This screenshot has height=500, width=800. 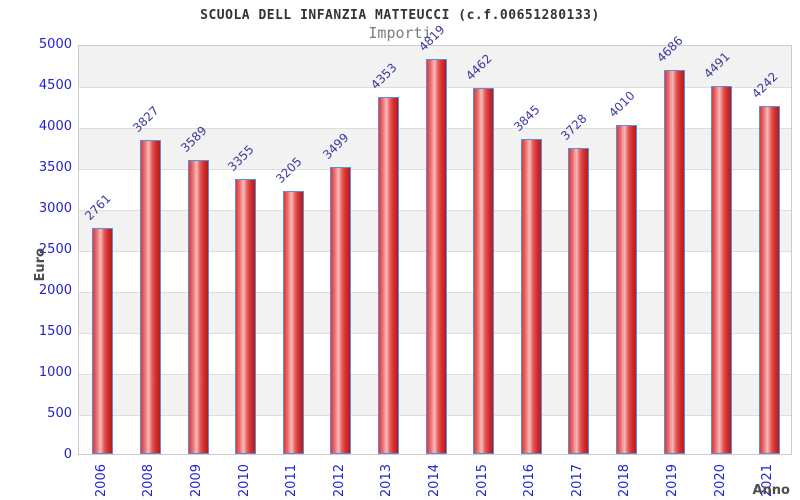 What do you see at coordinates (55, 44) in the screenshot?
I see `y-tick-label: 5000` at bounding box center [55, 44].